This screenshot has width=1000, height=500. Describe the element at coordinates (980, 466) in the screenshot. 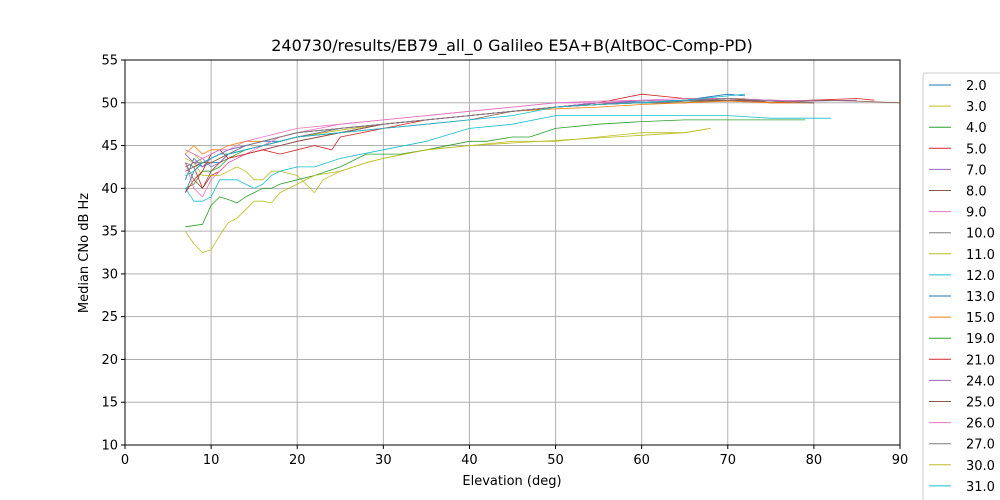

I see `legend-label: 30.0` at that location.